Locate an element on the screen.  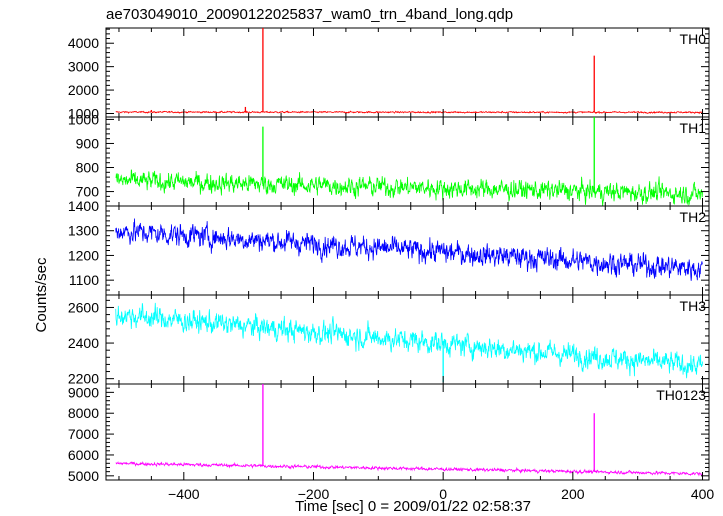
series-th1 is located at coordinates (409, 188).